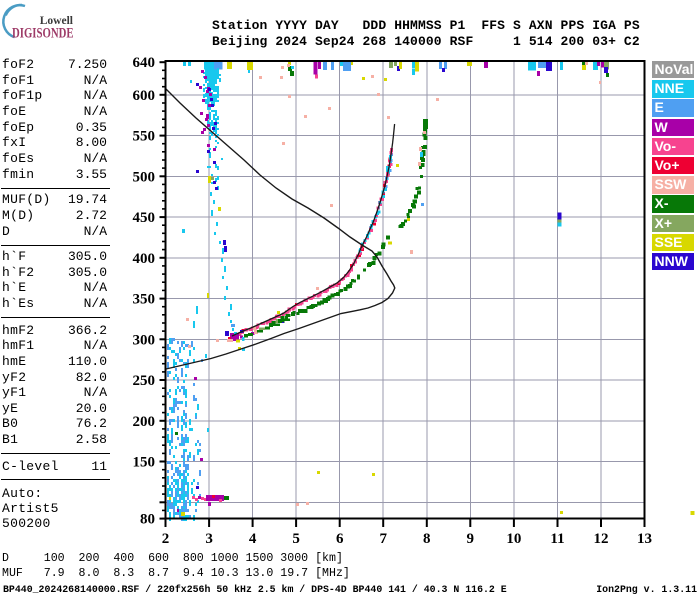  What do you see at coordinates (471, 539) in the screenshot?
I see `svg-text: 9` at bounding box center [471, 539].